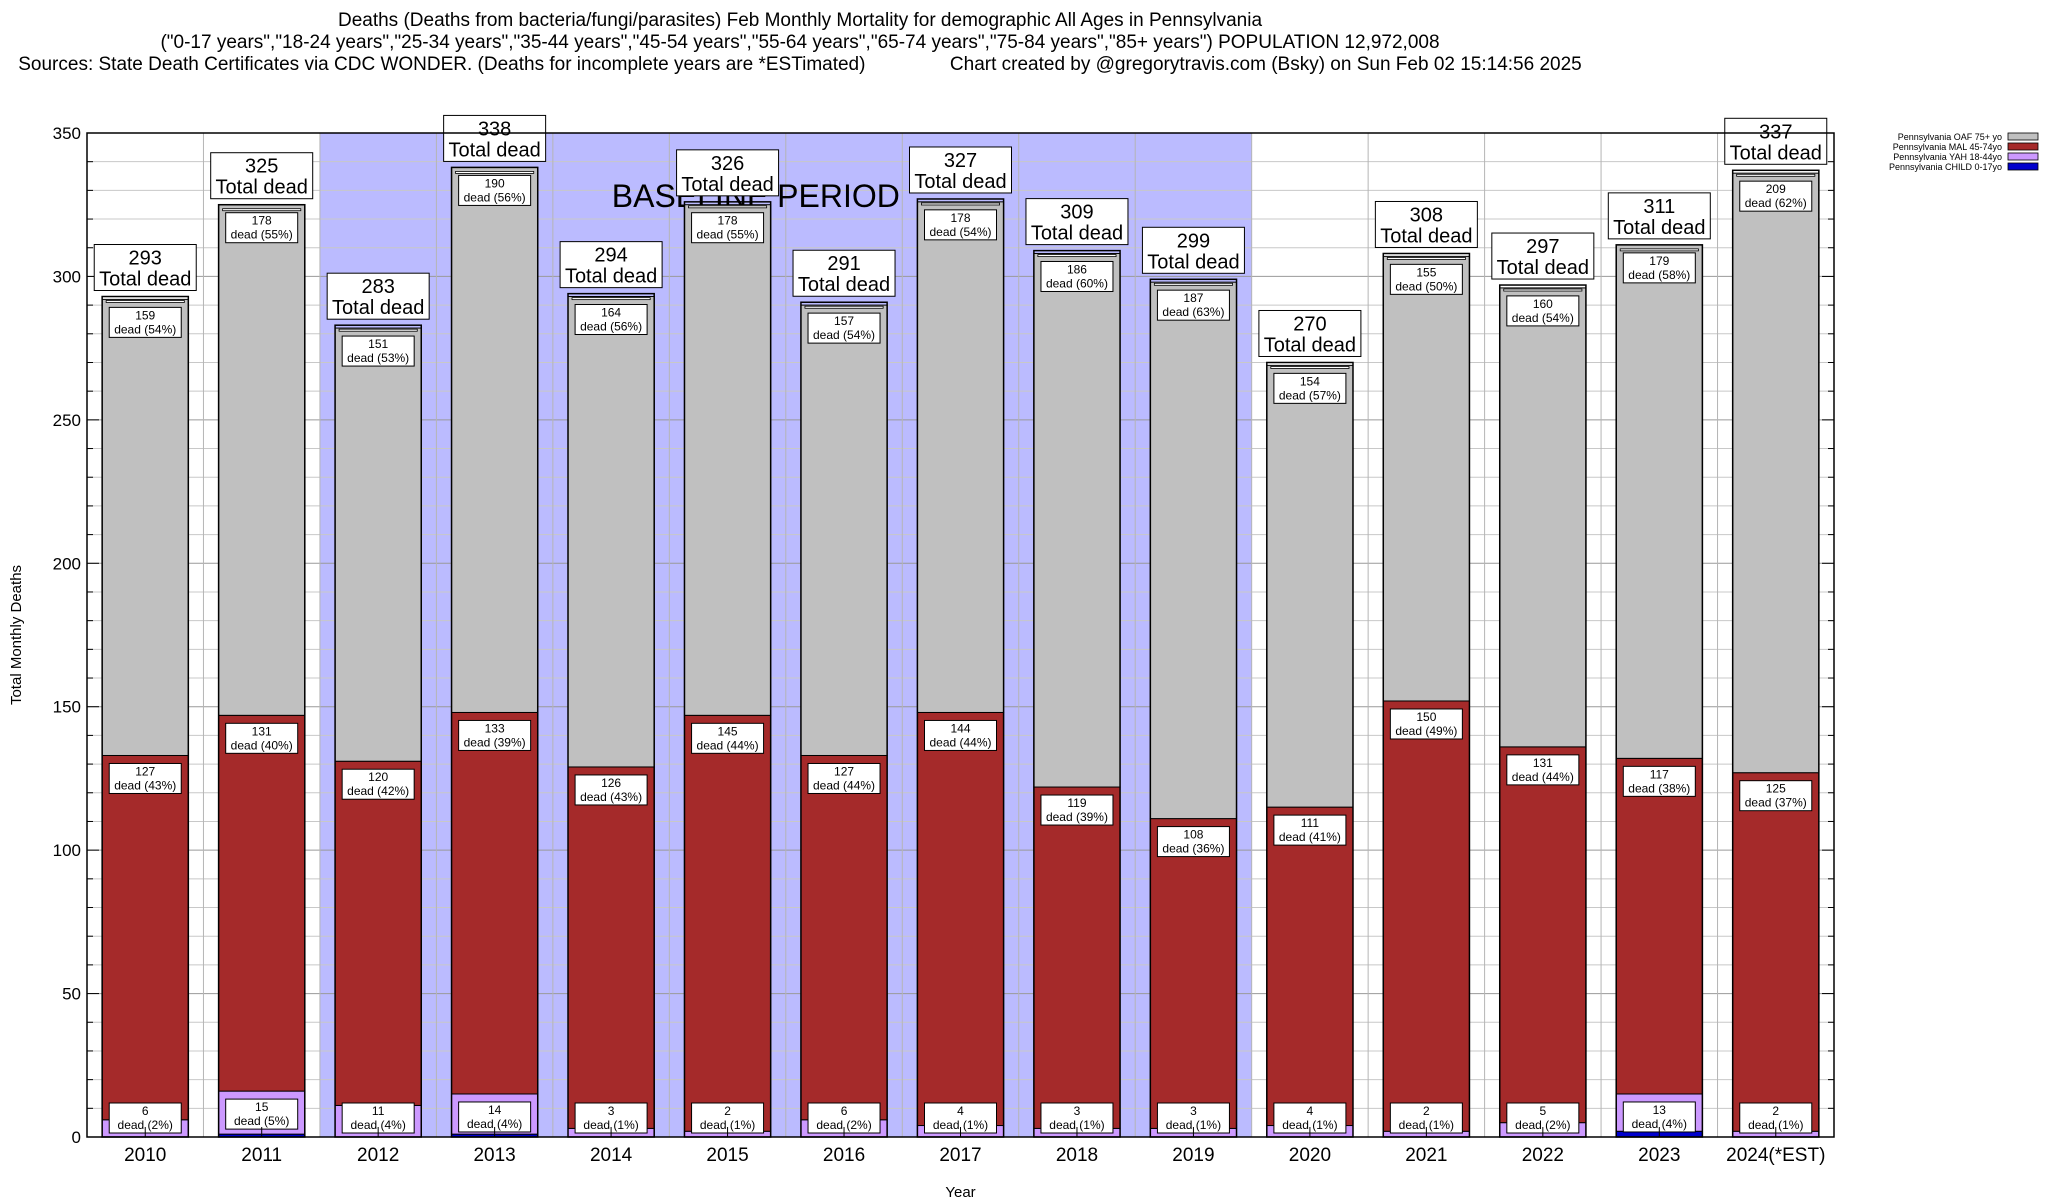  I want to click on segment-pct-label: dead (41%), so click(1310, 837).